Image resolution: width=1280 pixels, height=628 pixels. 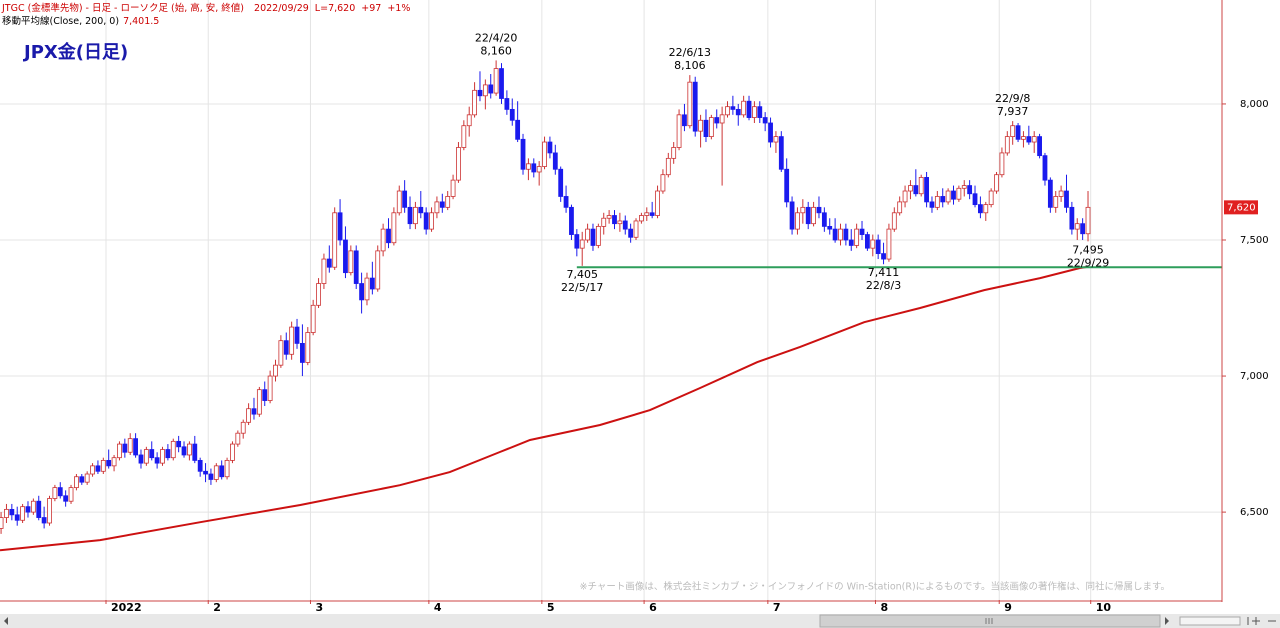 What do you see at coordinates (653, 607) in the screenshot?
I see `x-tick-label: 6` at bounding box center [653, 607].